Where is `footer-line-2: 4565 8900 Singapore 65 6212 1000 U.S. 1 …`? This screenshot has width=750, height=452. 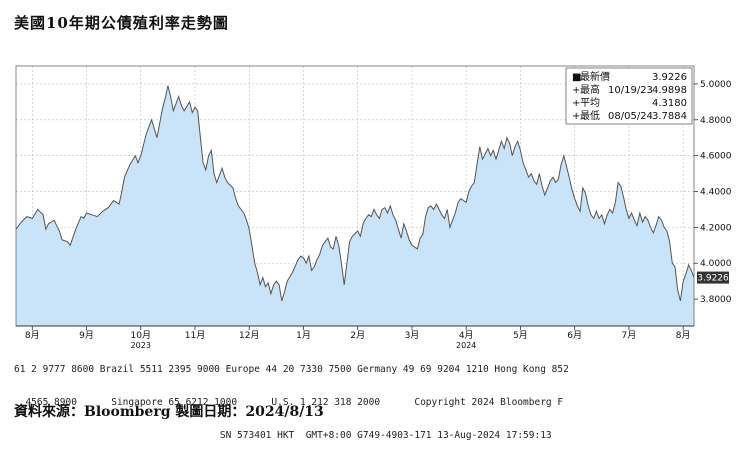 footer-line-2: 4565 8900 Singapore 65 6212 1000 U.S. 1 … is located at coordinates (289, 402).